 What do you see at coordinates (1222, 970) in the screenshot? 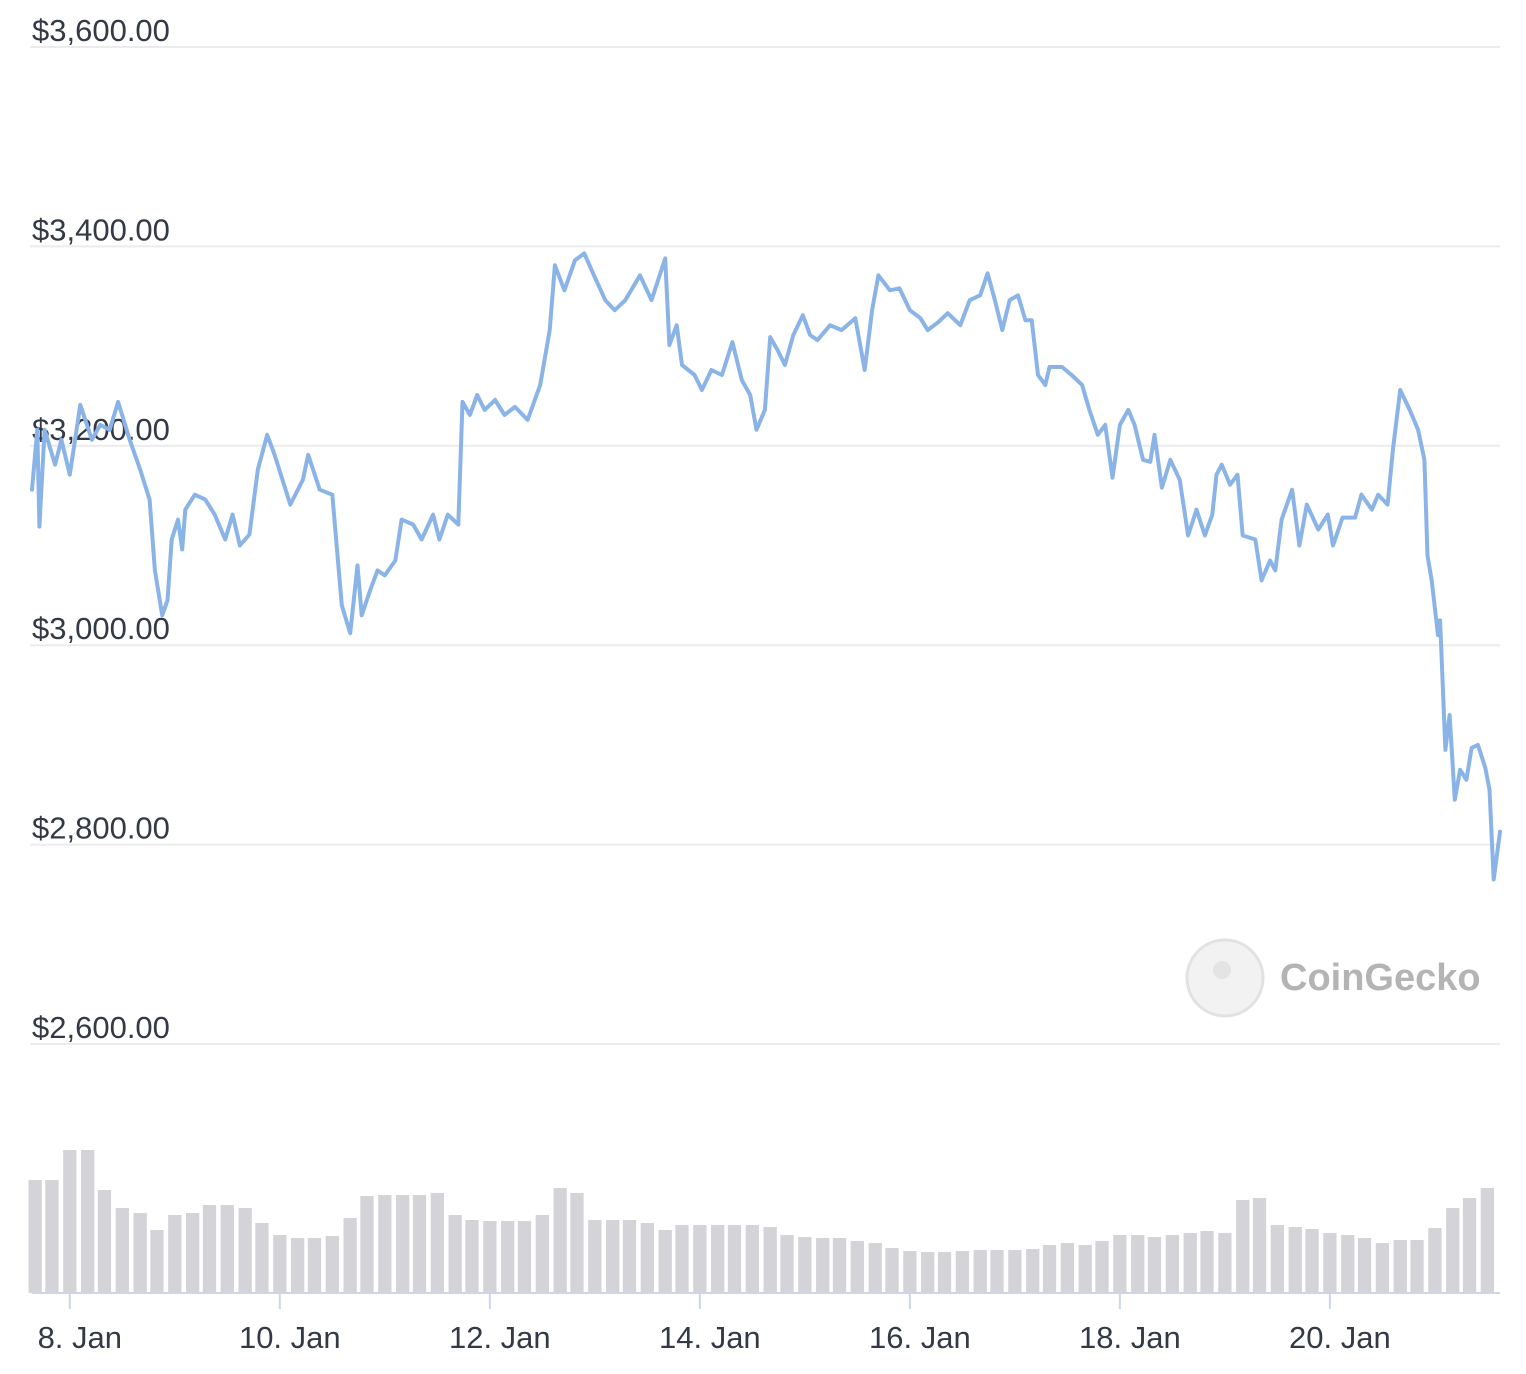
I see `watermark-logo-eye` at bounding box center [1222, 970].